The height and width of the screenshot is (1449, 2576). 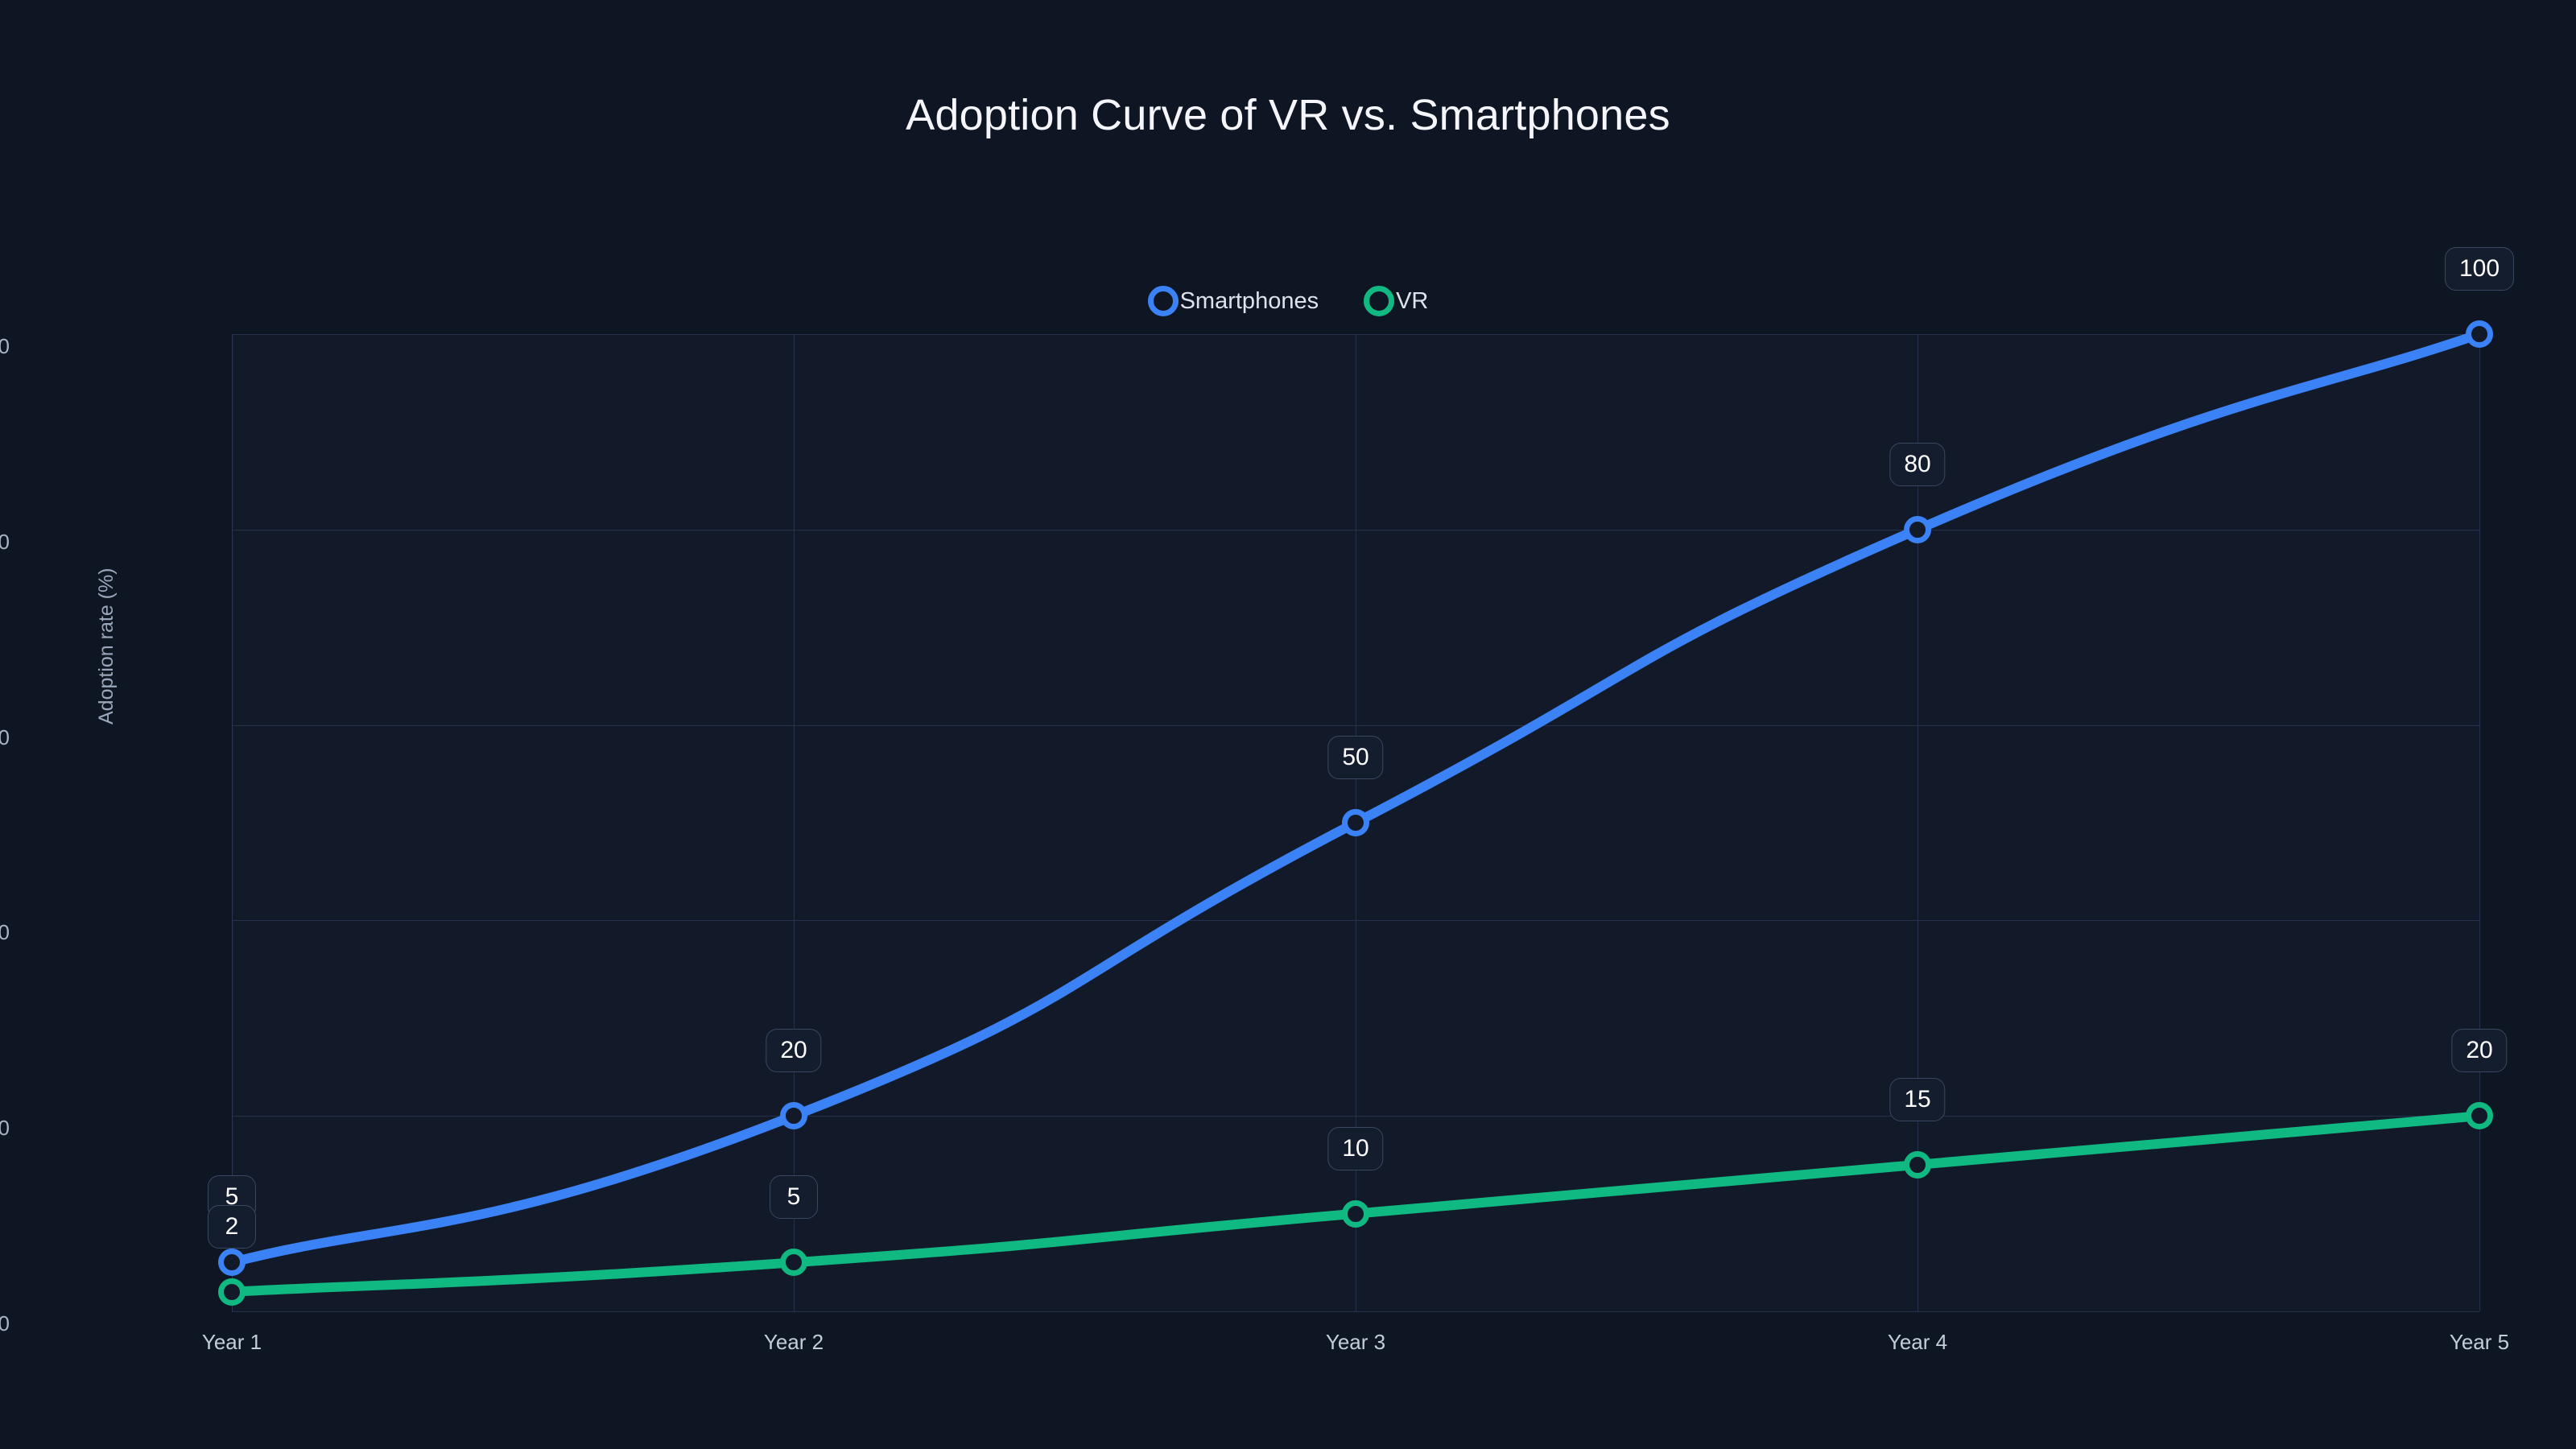 I want to click on data-label: 100, so click(x=2479, y=269).